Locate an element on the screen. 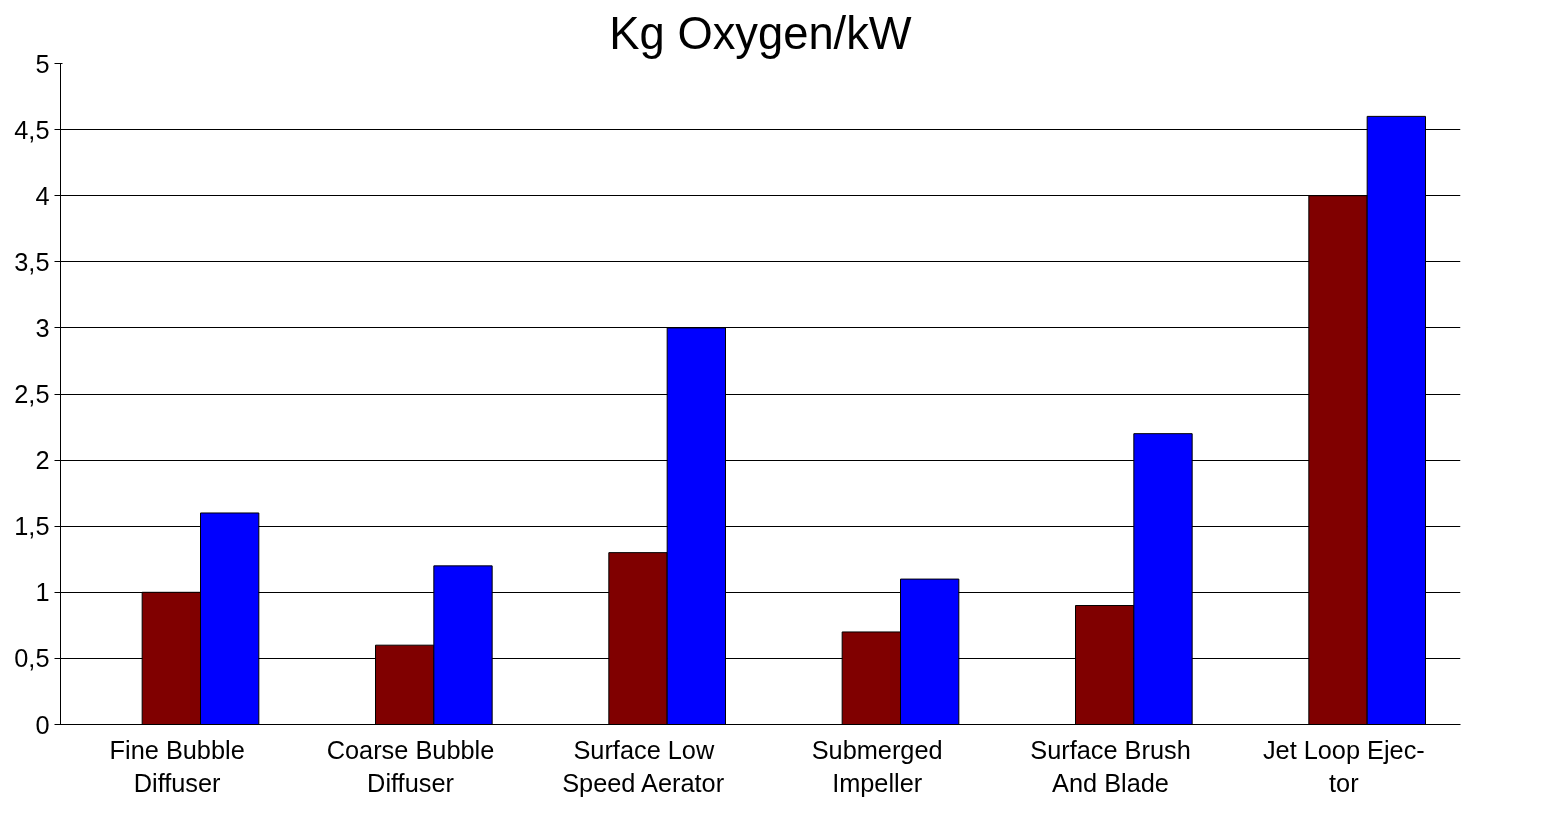  y-tick-label: 2,5 is located at coordinates (32, 394).